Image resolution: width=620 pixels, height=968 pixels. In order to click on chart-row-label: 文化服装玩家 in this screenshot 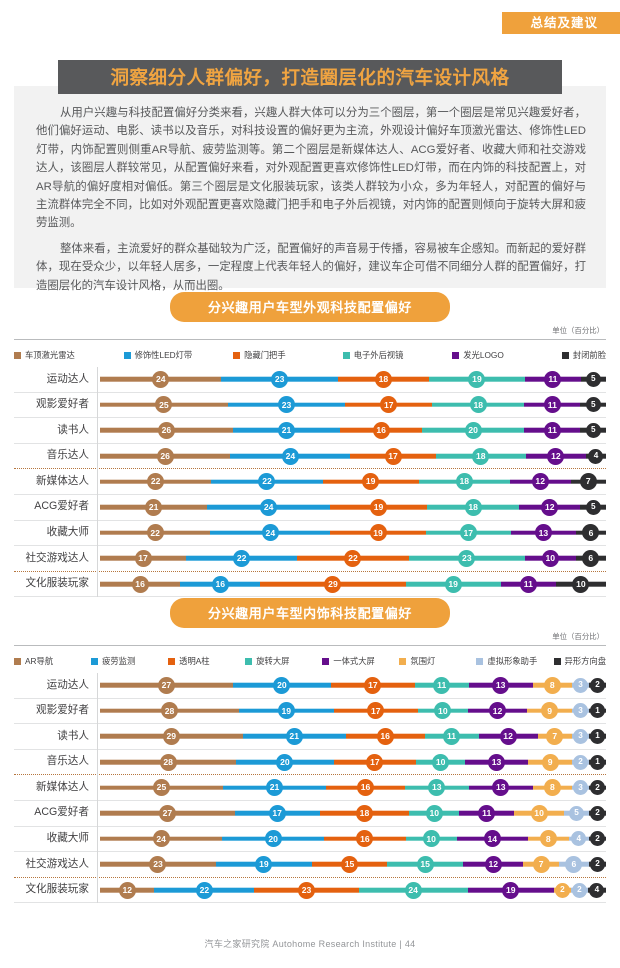, I will do `click(56, 584)`.